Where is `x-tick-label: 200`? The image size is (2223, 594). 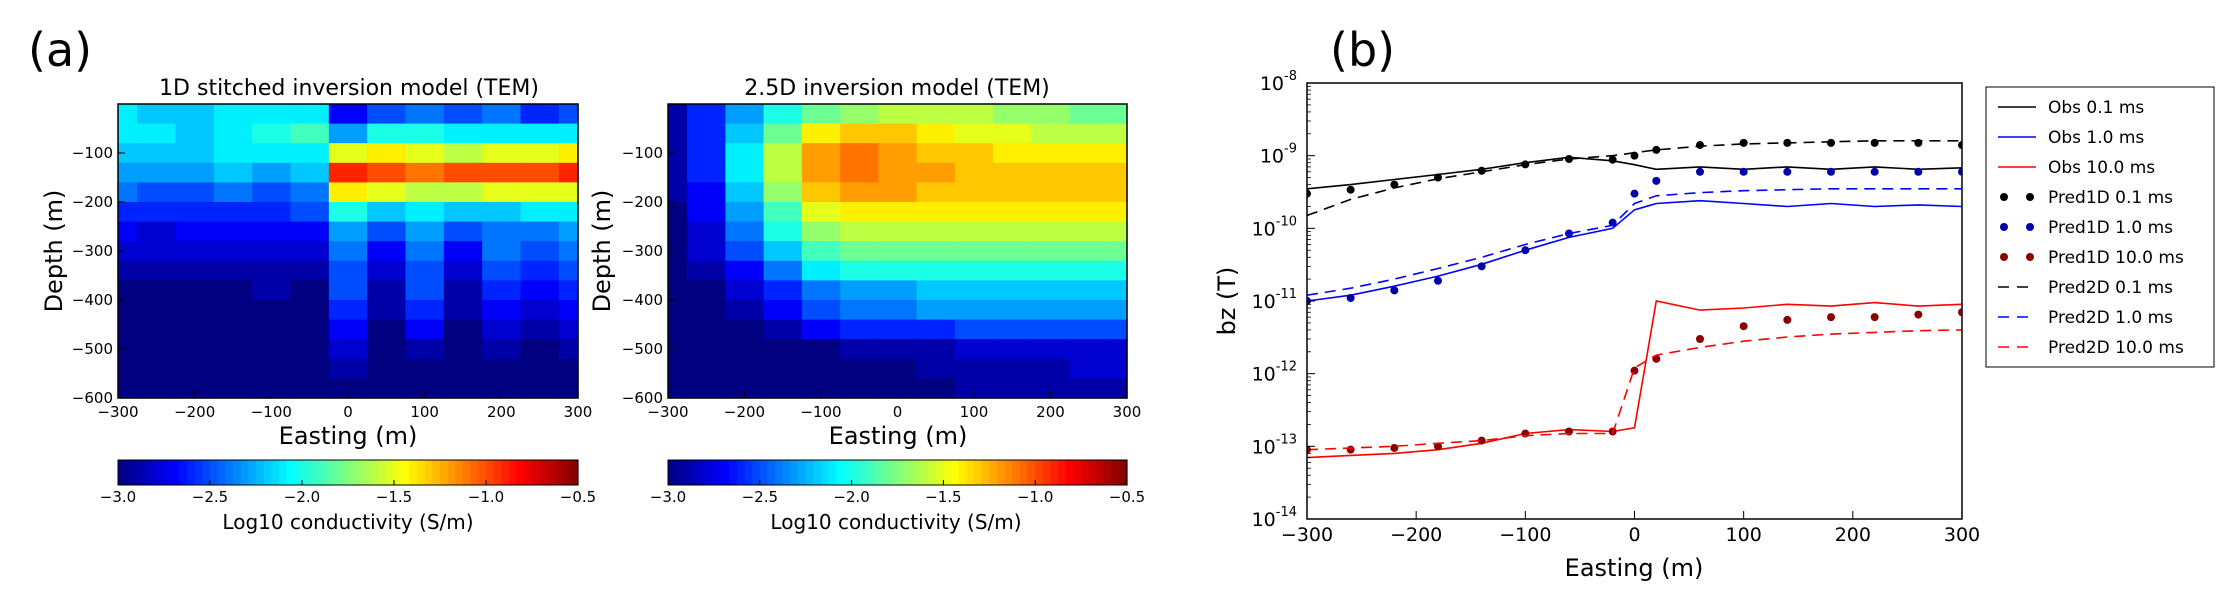
x-tick-label: 200 is located at coordinates (501, 412).